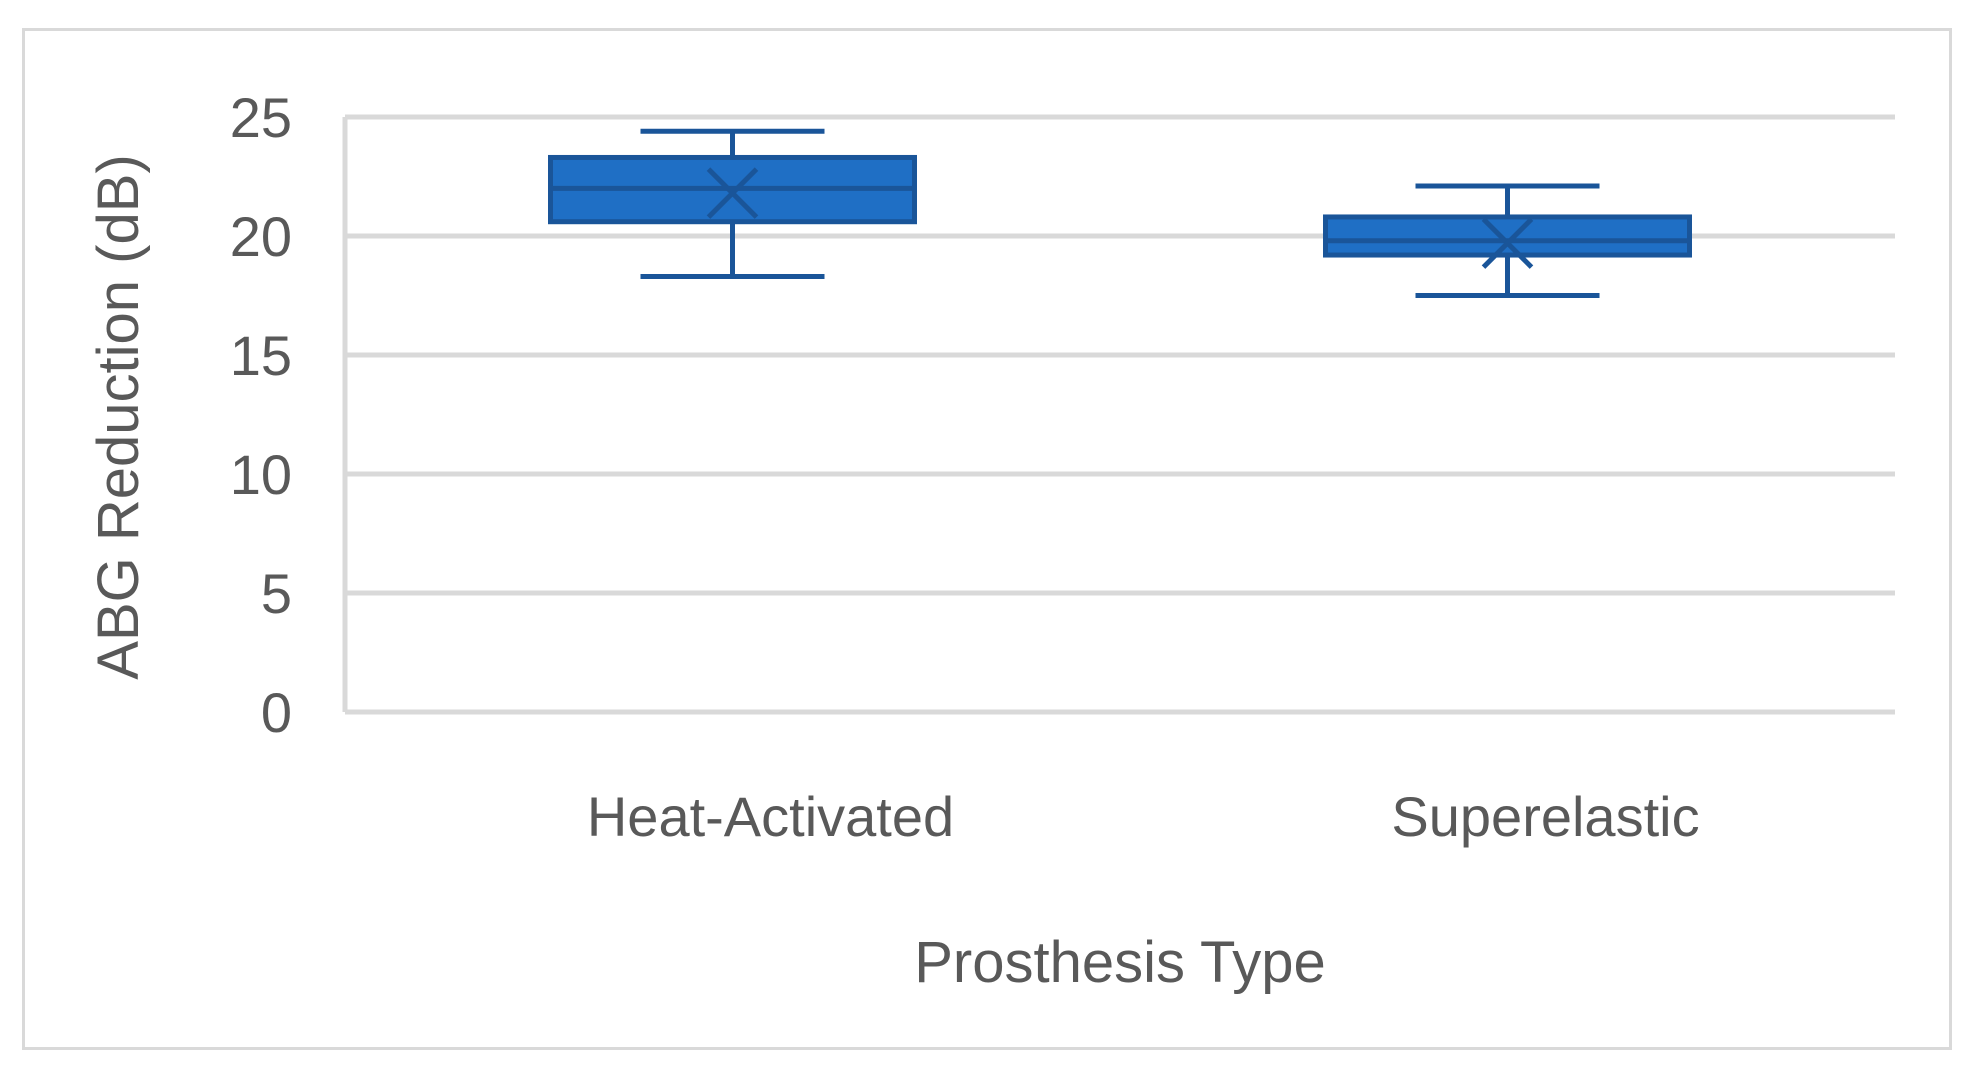 The height and width of the screenshot is (1077, 1975). I want to click on x-axis-title: Prosthesis Type, so click(1120, 962).